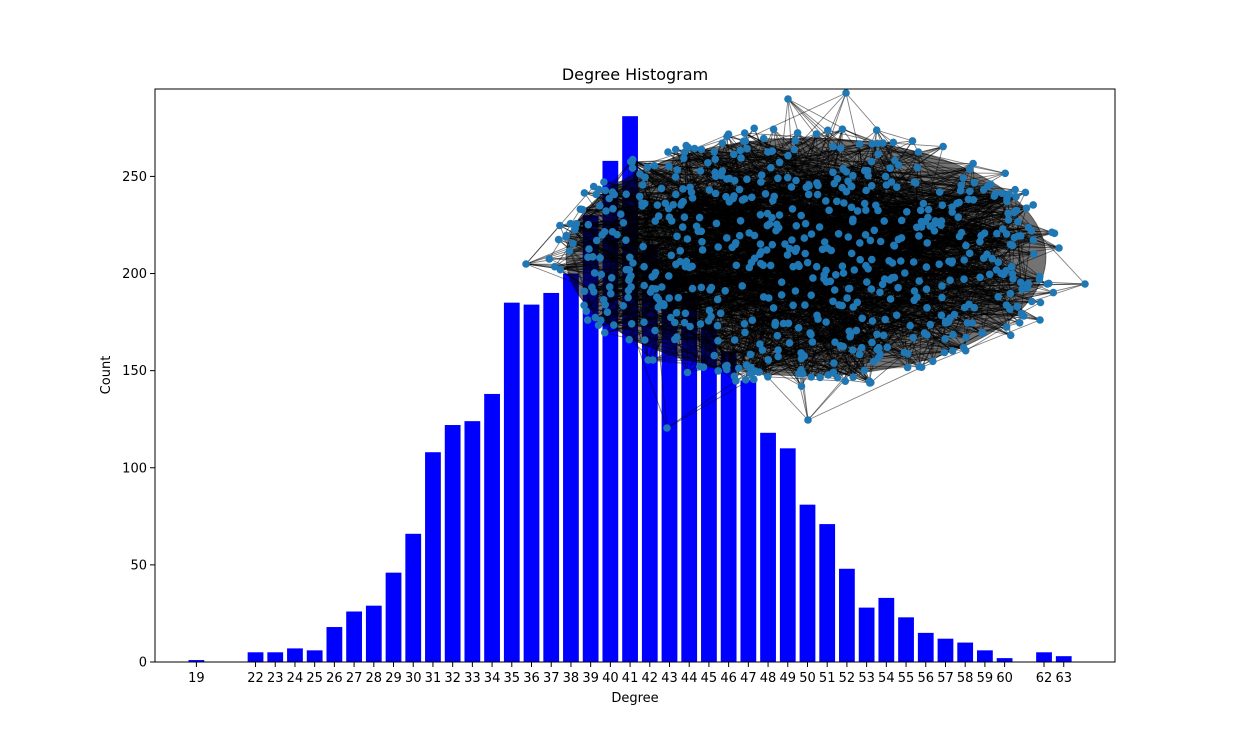 The width and height of the screenshot is (1239, 744). Describe the element at coordinates (886, 678) in the screenshot. I see `x-tick-label: 54` at that location.